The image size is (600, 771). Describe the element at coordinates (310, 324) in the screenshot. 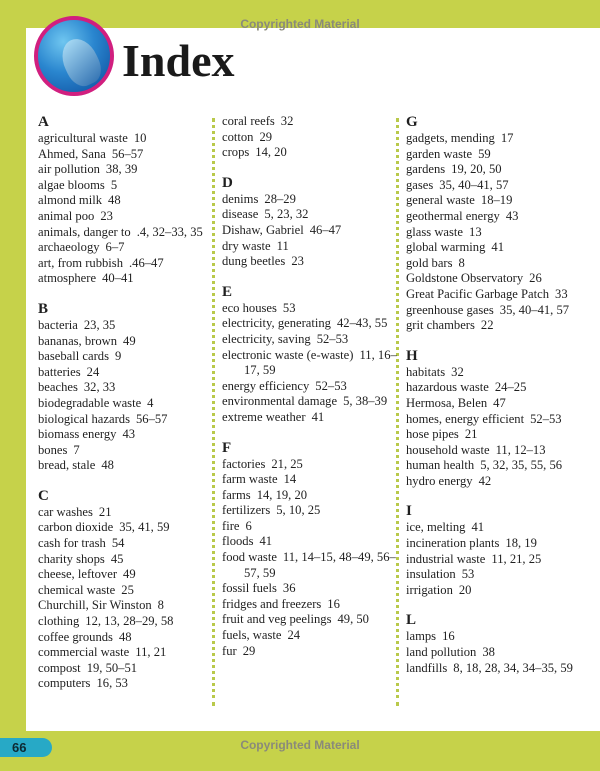

I see `index-entry: electricity, generating 42–43, 55` at that location.